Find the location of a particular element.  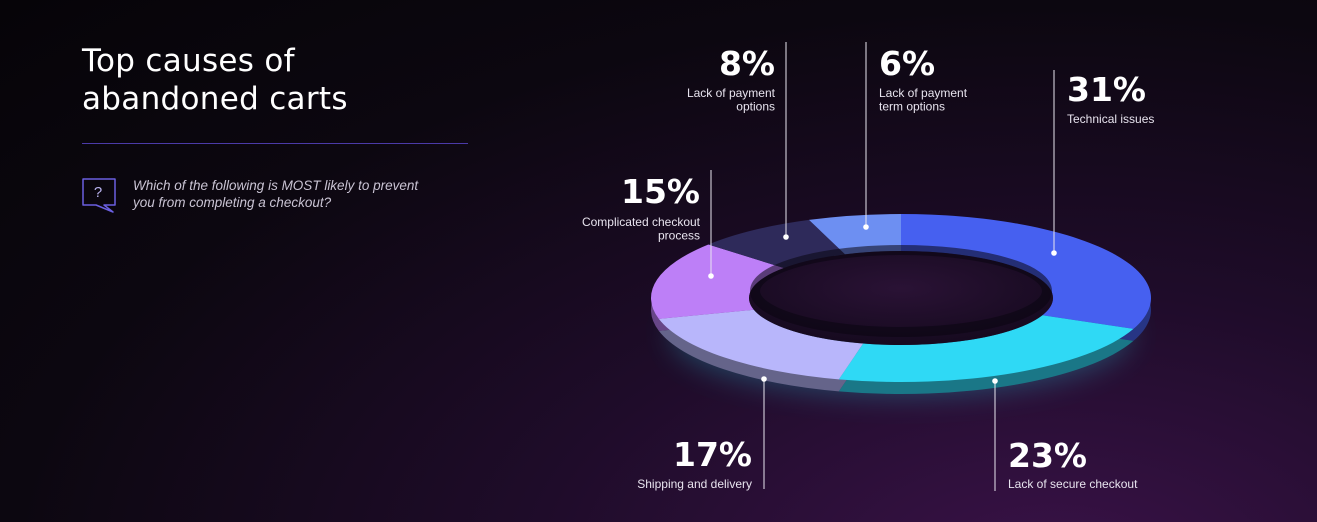

page-title: Top causes of abandoned carts is located at coordinates (215, 80).